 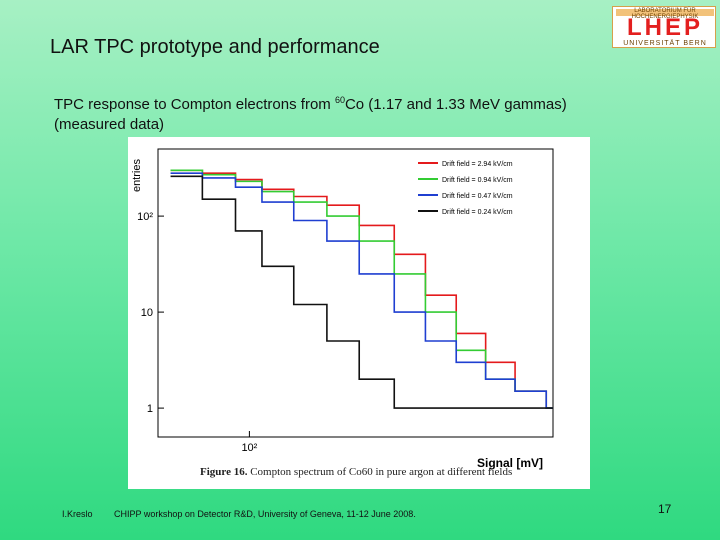 What do you see at coordinates (150, 409) in the screenshot?
I see `y-tick-label: 1` at bounding box center [150, 409].